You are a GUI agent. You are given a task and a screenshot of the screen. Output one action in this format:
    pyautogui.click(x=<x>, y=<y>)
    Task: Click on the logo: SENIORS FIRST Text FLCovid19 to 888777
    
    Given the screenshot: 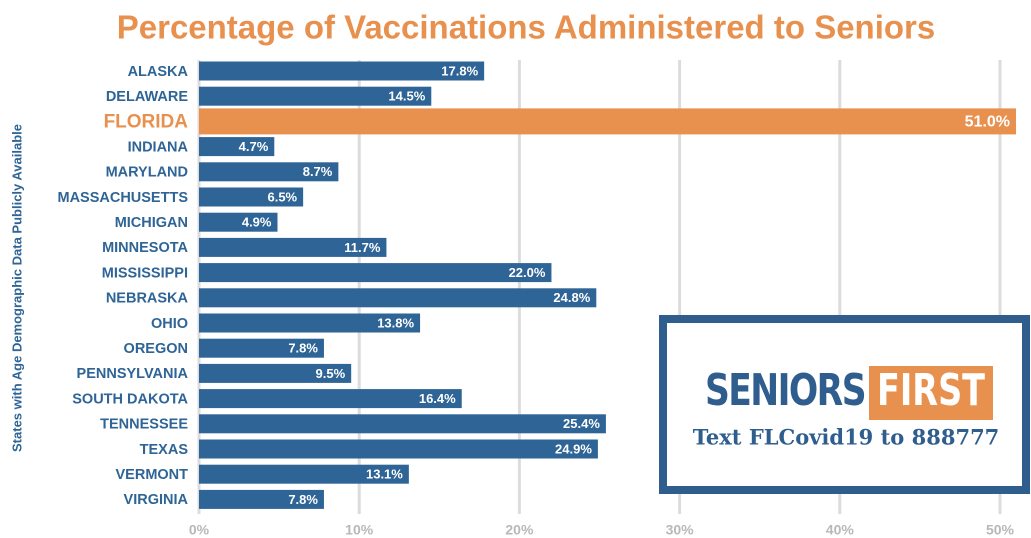 What is the action you would take?
    pyautogui.click(x=844, y=404)
    